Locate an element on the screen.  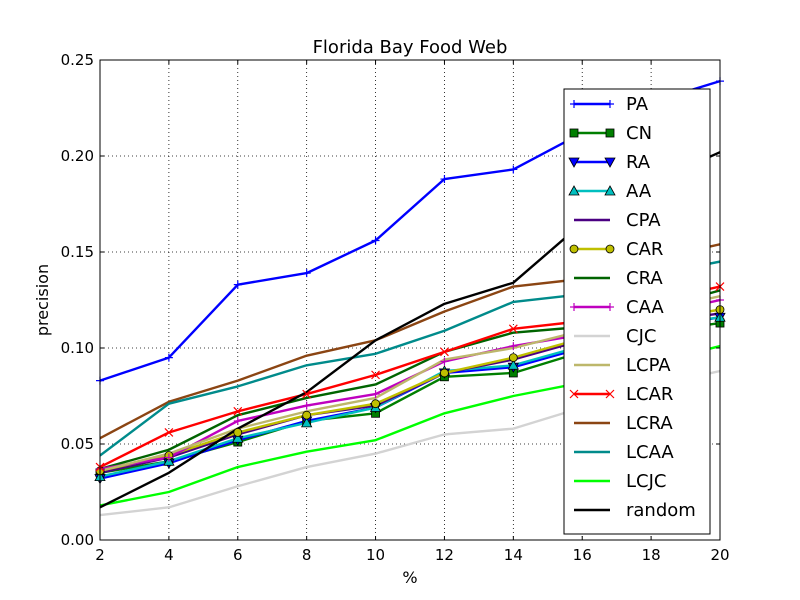
legend-label-lcjc: LCJC is located at coordinates (646, 481).